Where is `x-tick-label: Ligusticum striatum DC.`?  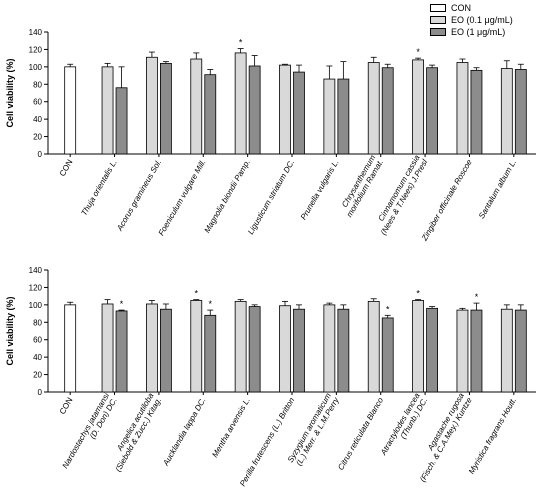
x-tick-label: Ligusticum striatum DC. is located at coordinates (271, 197).